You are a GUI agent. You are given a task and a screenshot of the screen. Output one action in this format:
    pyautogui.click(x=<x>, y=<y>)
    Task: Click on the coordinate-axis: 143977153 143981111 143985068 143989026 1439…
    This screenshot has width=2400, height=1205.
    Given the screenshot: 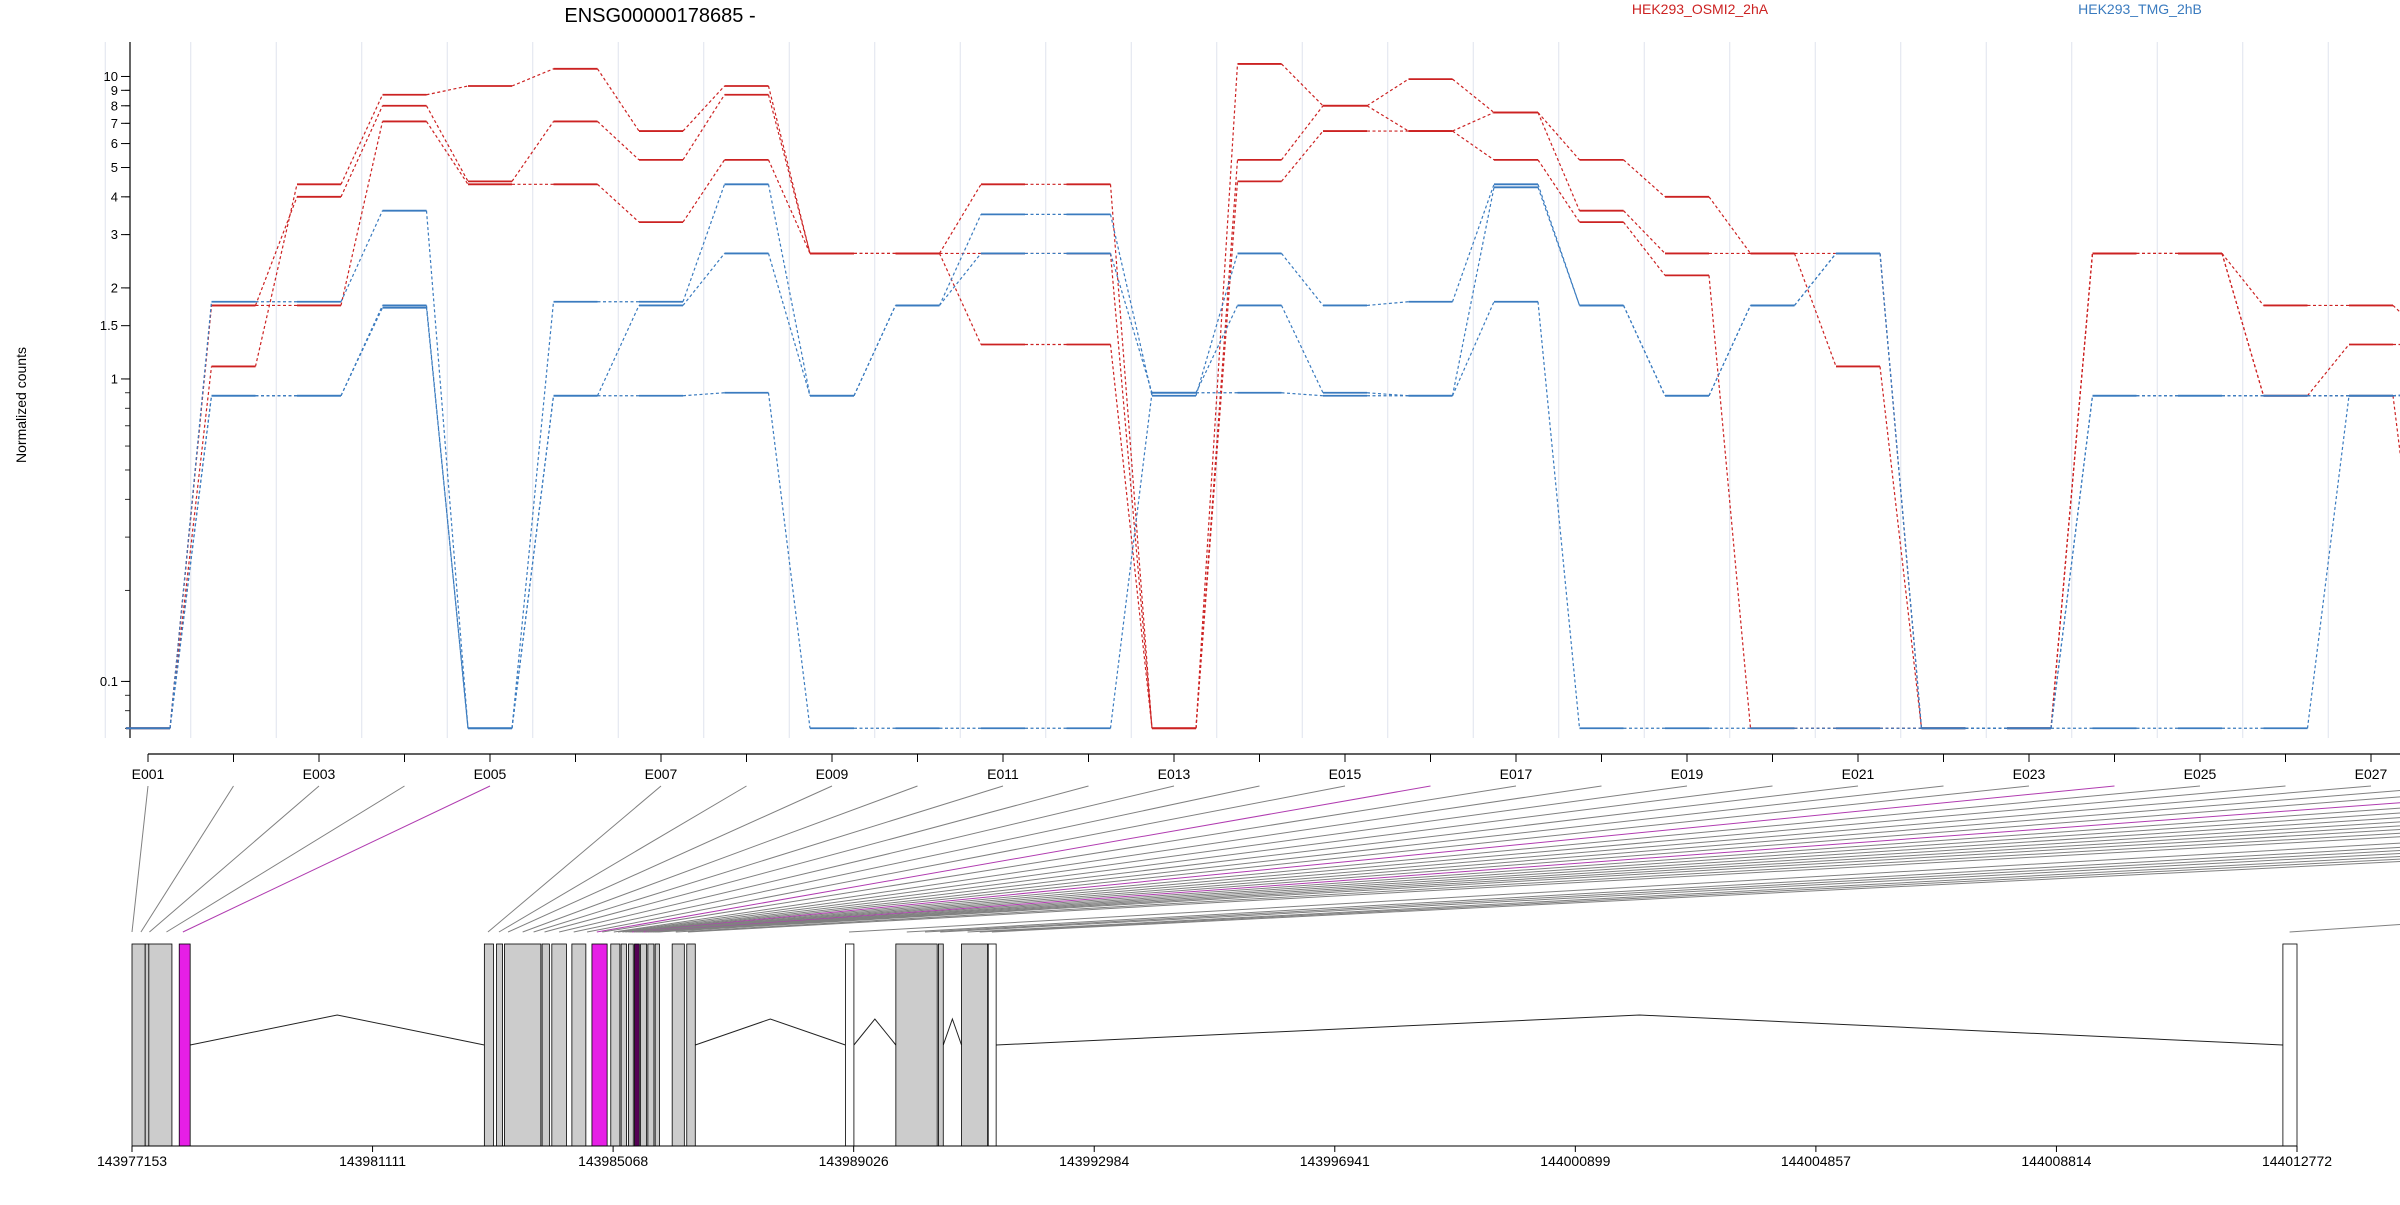 What is the action you would take?
    pyautogui.click(x=1214, y=1157)
    